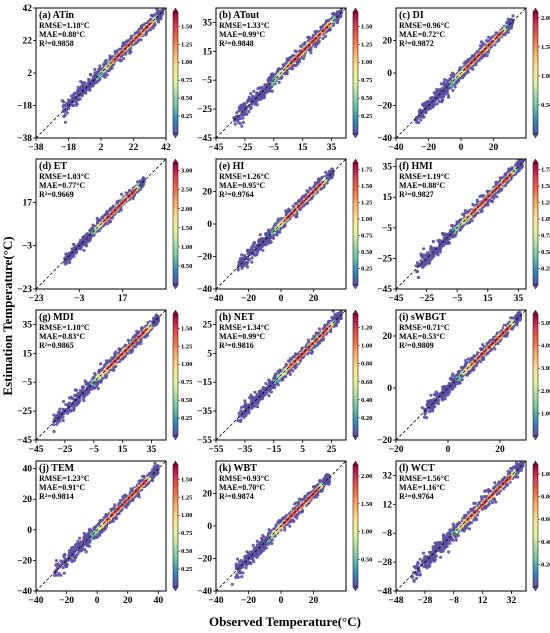  Describe the element at coordinates (36, 299) in the screenshot. I see `x-tick-label: −23` at that location.